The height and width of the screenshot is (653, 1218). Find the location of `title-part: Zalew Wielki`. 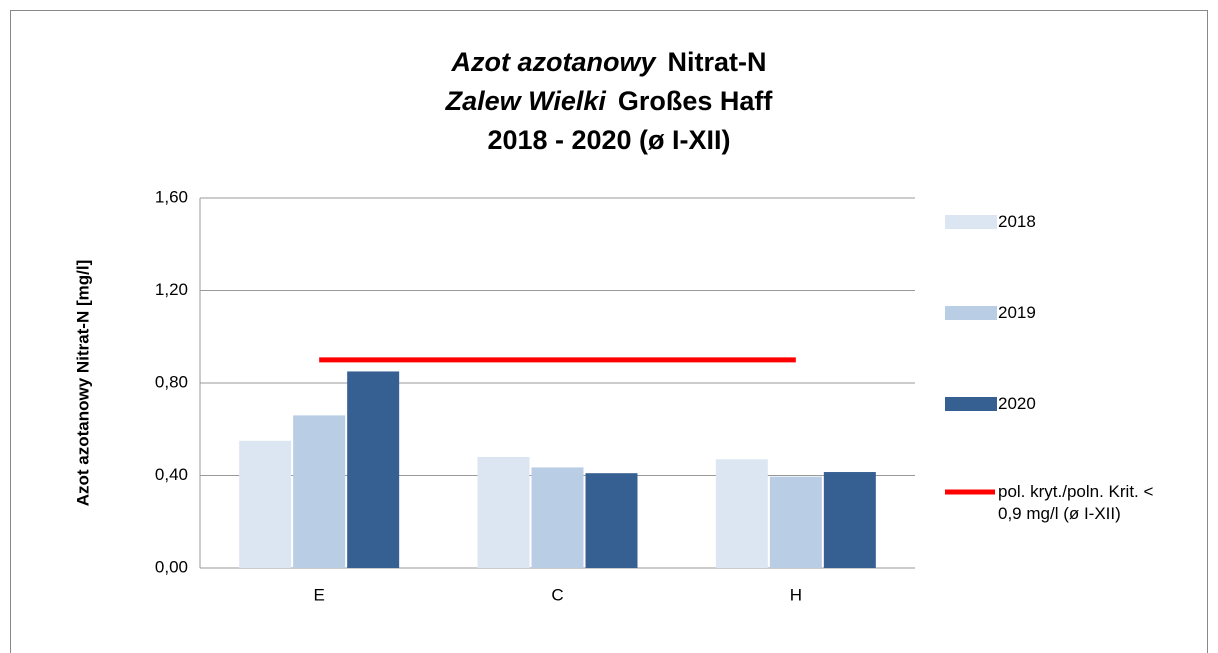

title-part: Zalew Wielki is located at coordinates (526, 101).